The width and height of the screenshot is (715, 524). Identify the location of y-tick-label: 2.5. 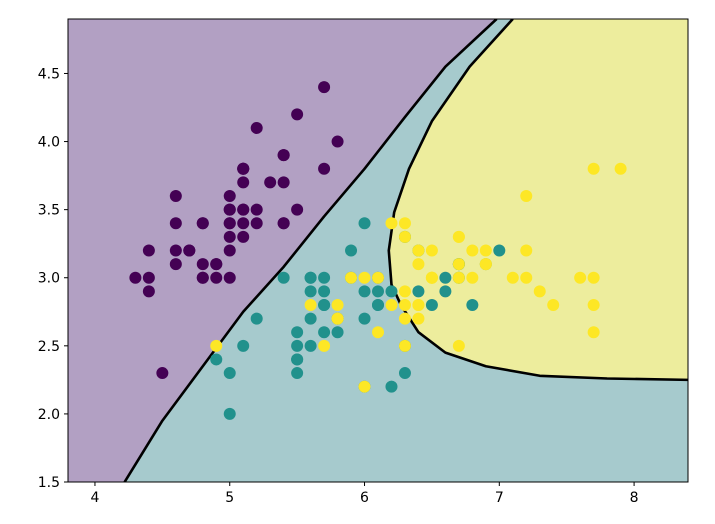
(49, 347).